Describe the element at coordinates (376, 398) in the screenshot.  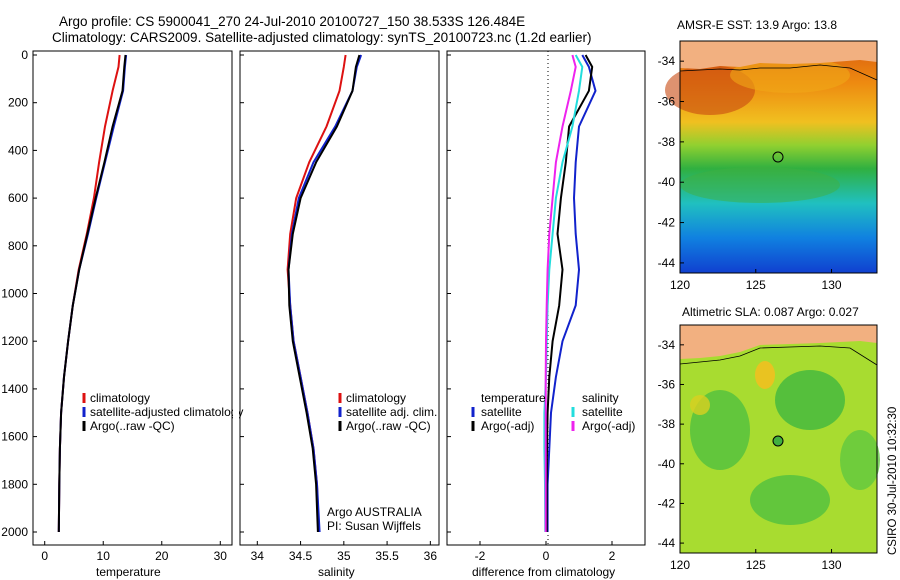
I see `sal-legend-climatology: climatology` at that location.